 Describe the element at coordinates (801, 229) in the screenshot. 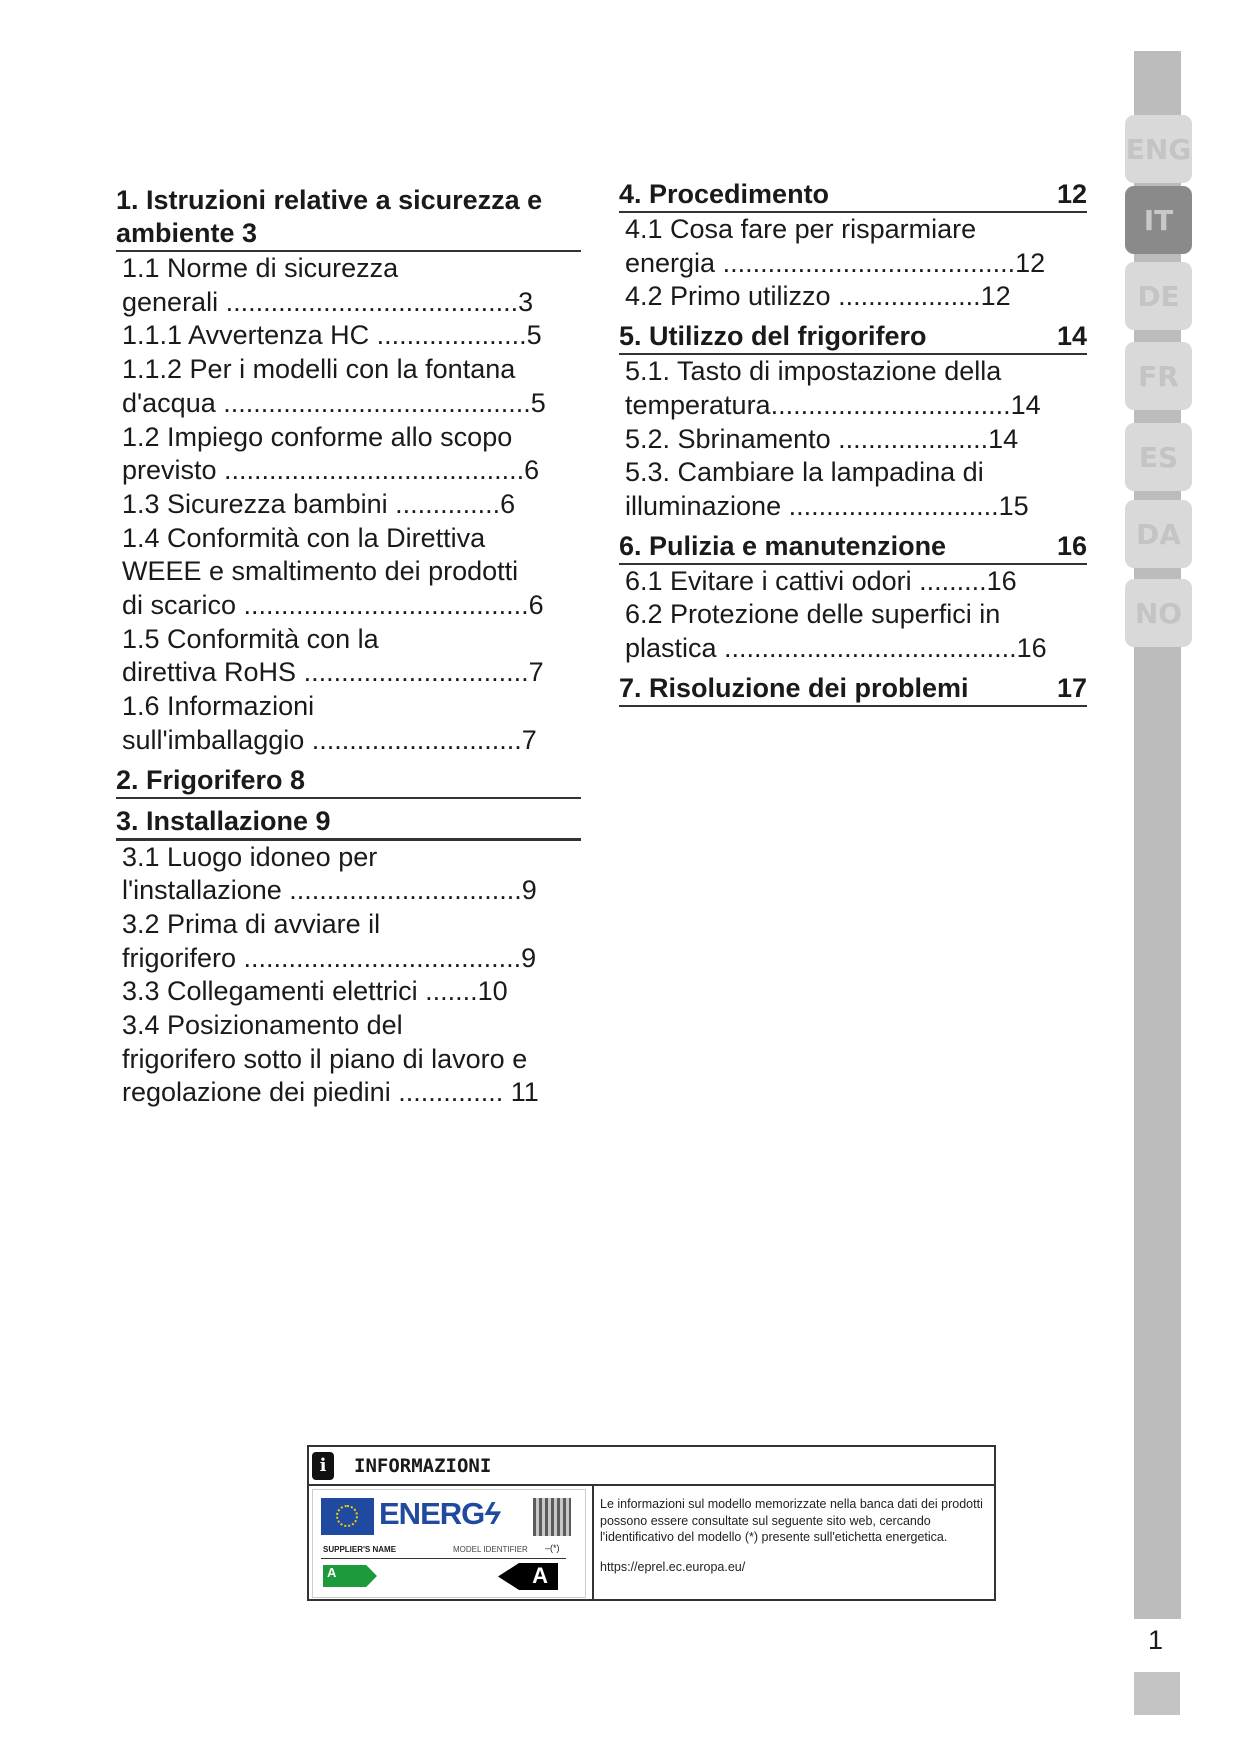

I see `toc-entry-line: 4.1 Cosa fare per risparmiare` at that location.